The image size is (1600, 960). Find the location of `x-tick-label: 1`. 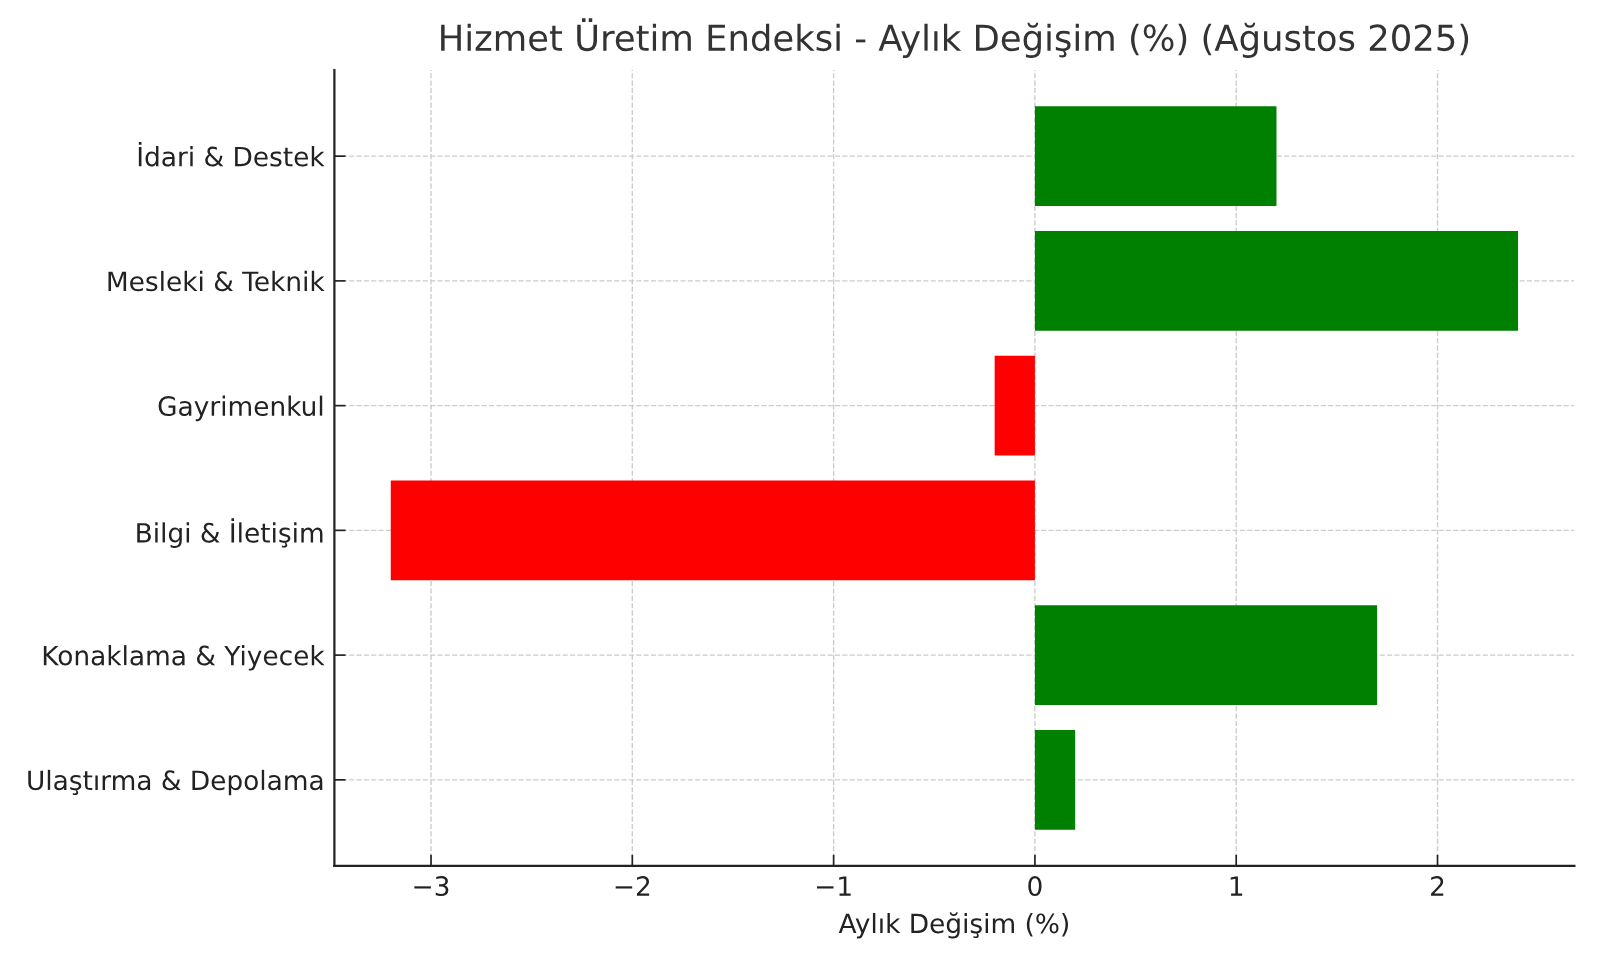

x-tick-label: 1 is located at coordinates (1236, 886).